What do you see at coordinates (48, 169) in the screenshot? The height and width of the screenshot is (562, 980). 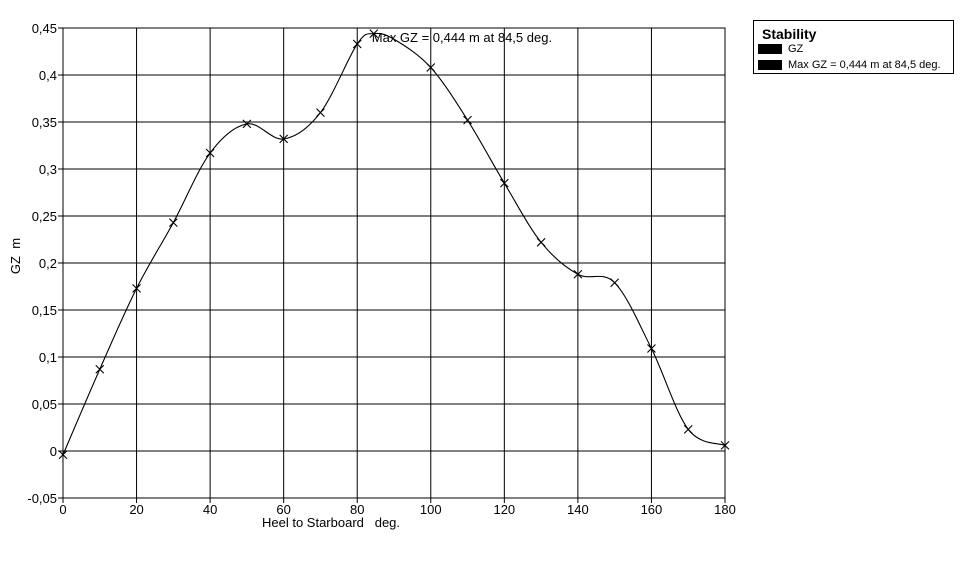 I see `y-tick-label: 0,3` at bounding box center [48, 169].